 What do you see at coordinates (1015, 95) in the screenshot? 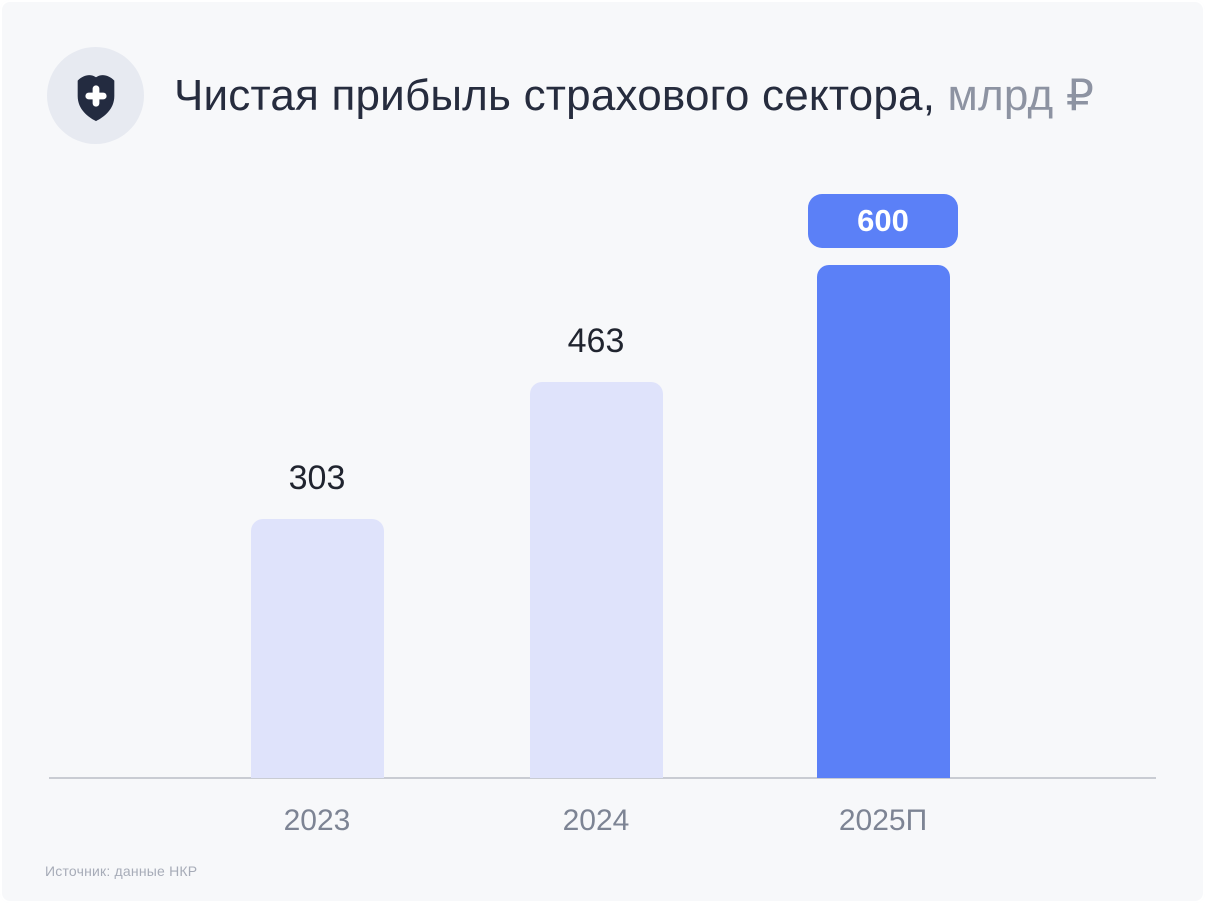
I see `title-unit-text: млрд ₽` at bounding box center [1015, 95].